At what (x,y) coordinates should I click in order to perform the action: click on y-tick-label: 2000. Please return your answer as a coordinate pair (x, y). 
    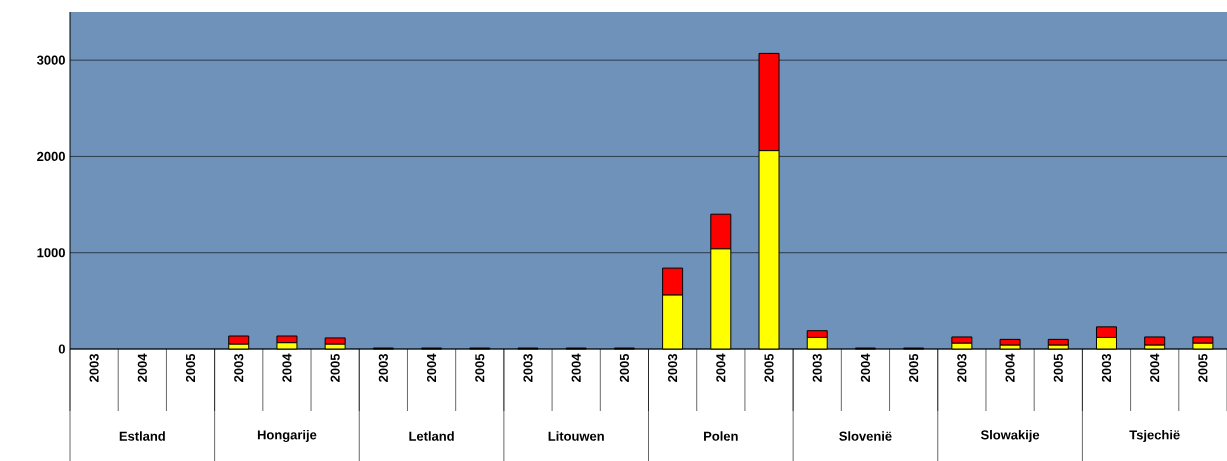
    Looking at the image, I should click on (51, 156).